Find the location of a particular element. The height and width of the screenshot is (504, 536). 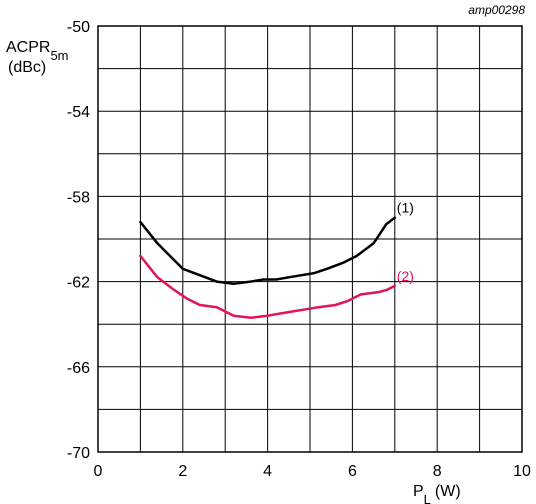

x-tick-label: 10 is located at coordinates (522, 471).